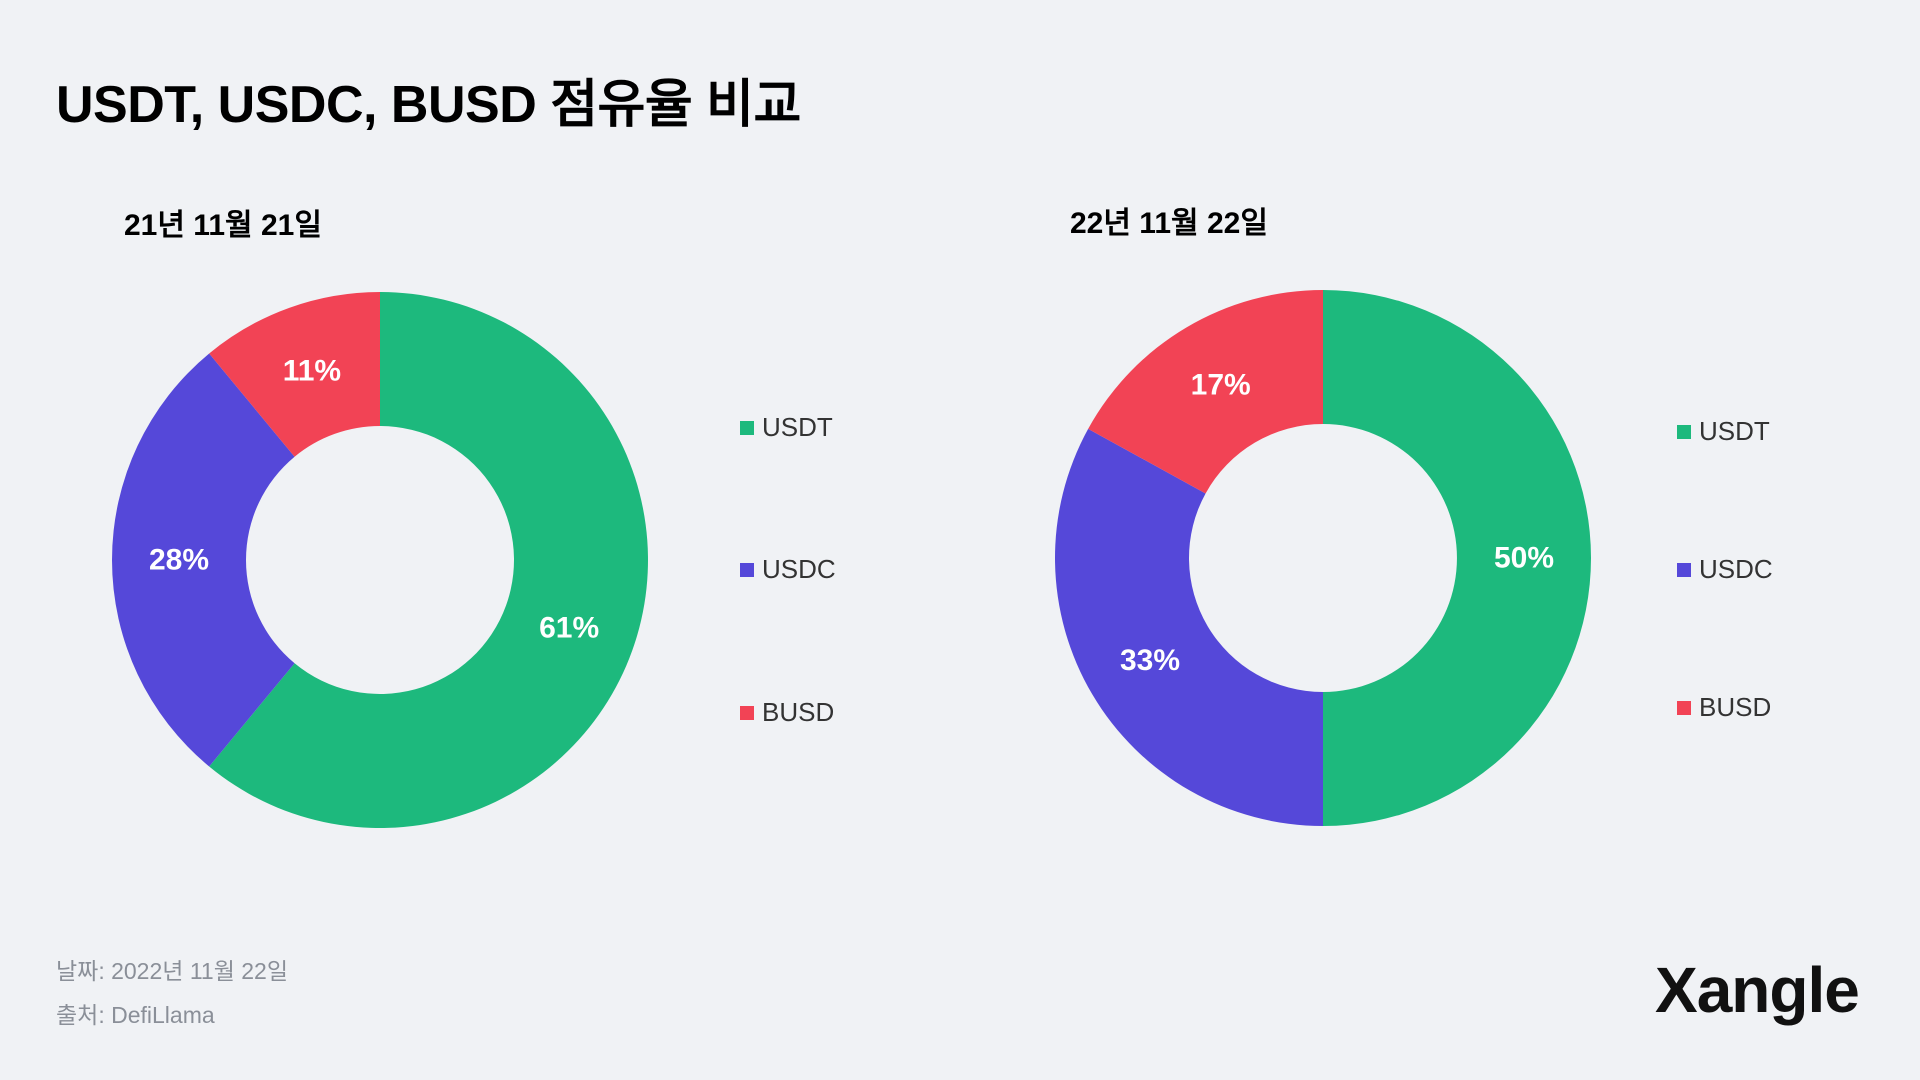 This screenshot has width=1920, height=1080. Describe the element at coordinates (428, 105) in the screenshot. I see `page-title: USDT, USDC, BUSD 점유율 비교` at that location.